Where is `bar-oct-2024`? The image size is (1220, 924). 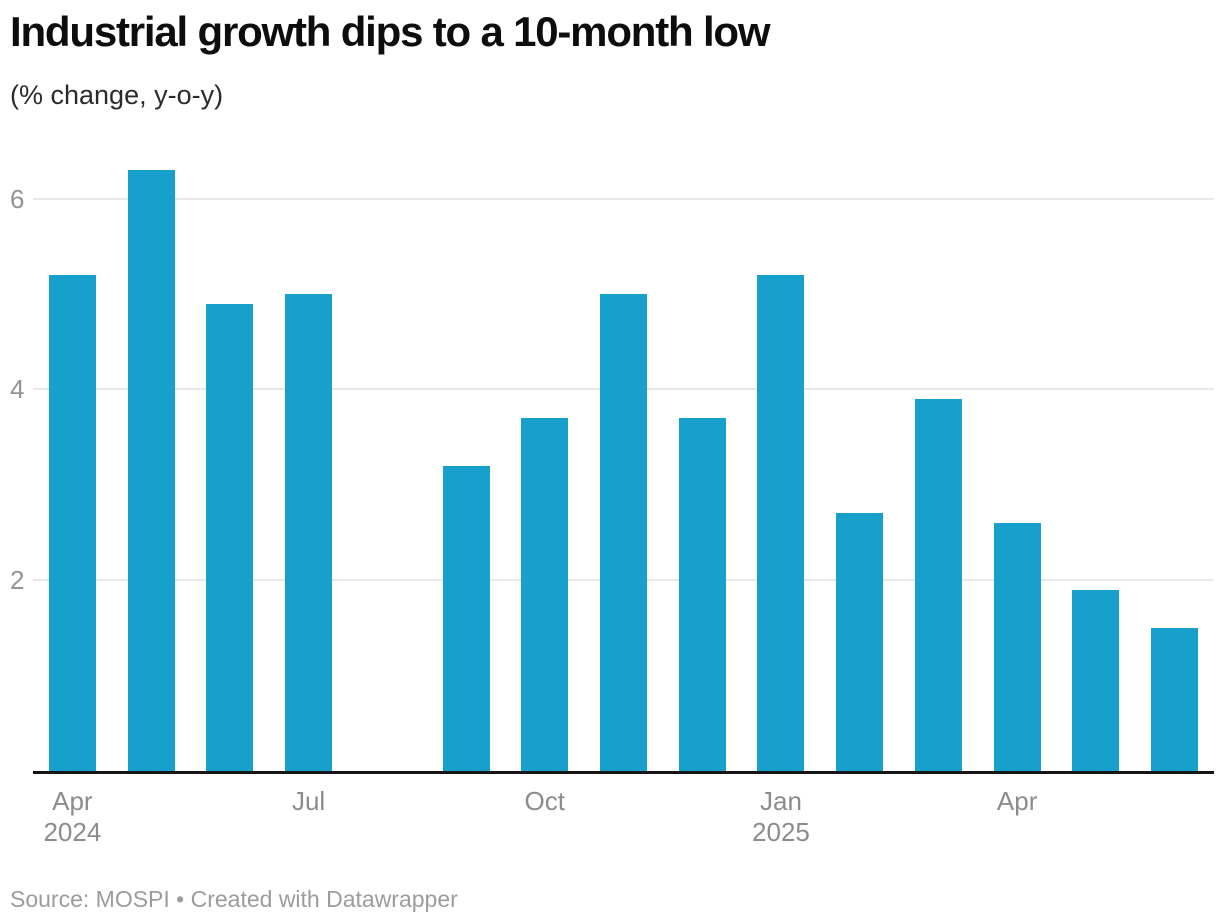
bar-oct-2024 is located at coordinates (544, 594).